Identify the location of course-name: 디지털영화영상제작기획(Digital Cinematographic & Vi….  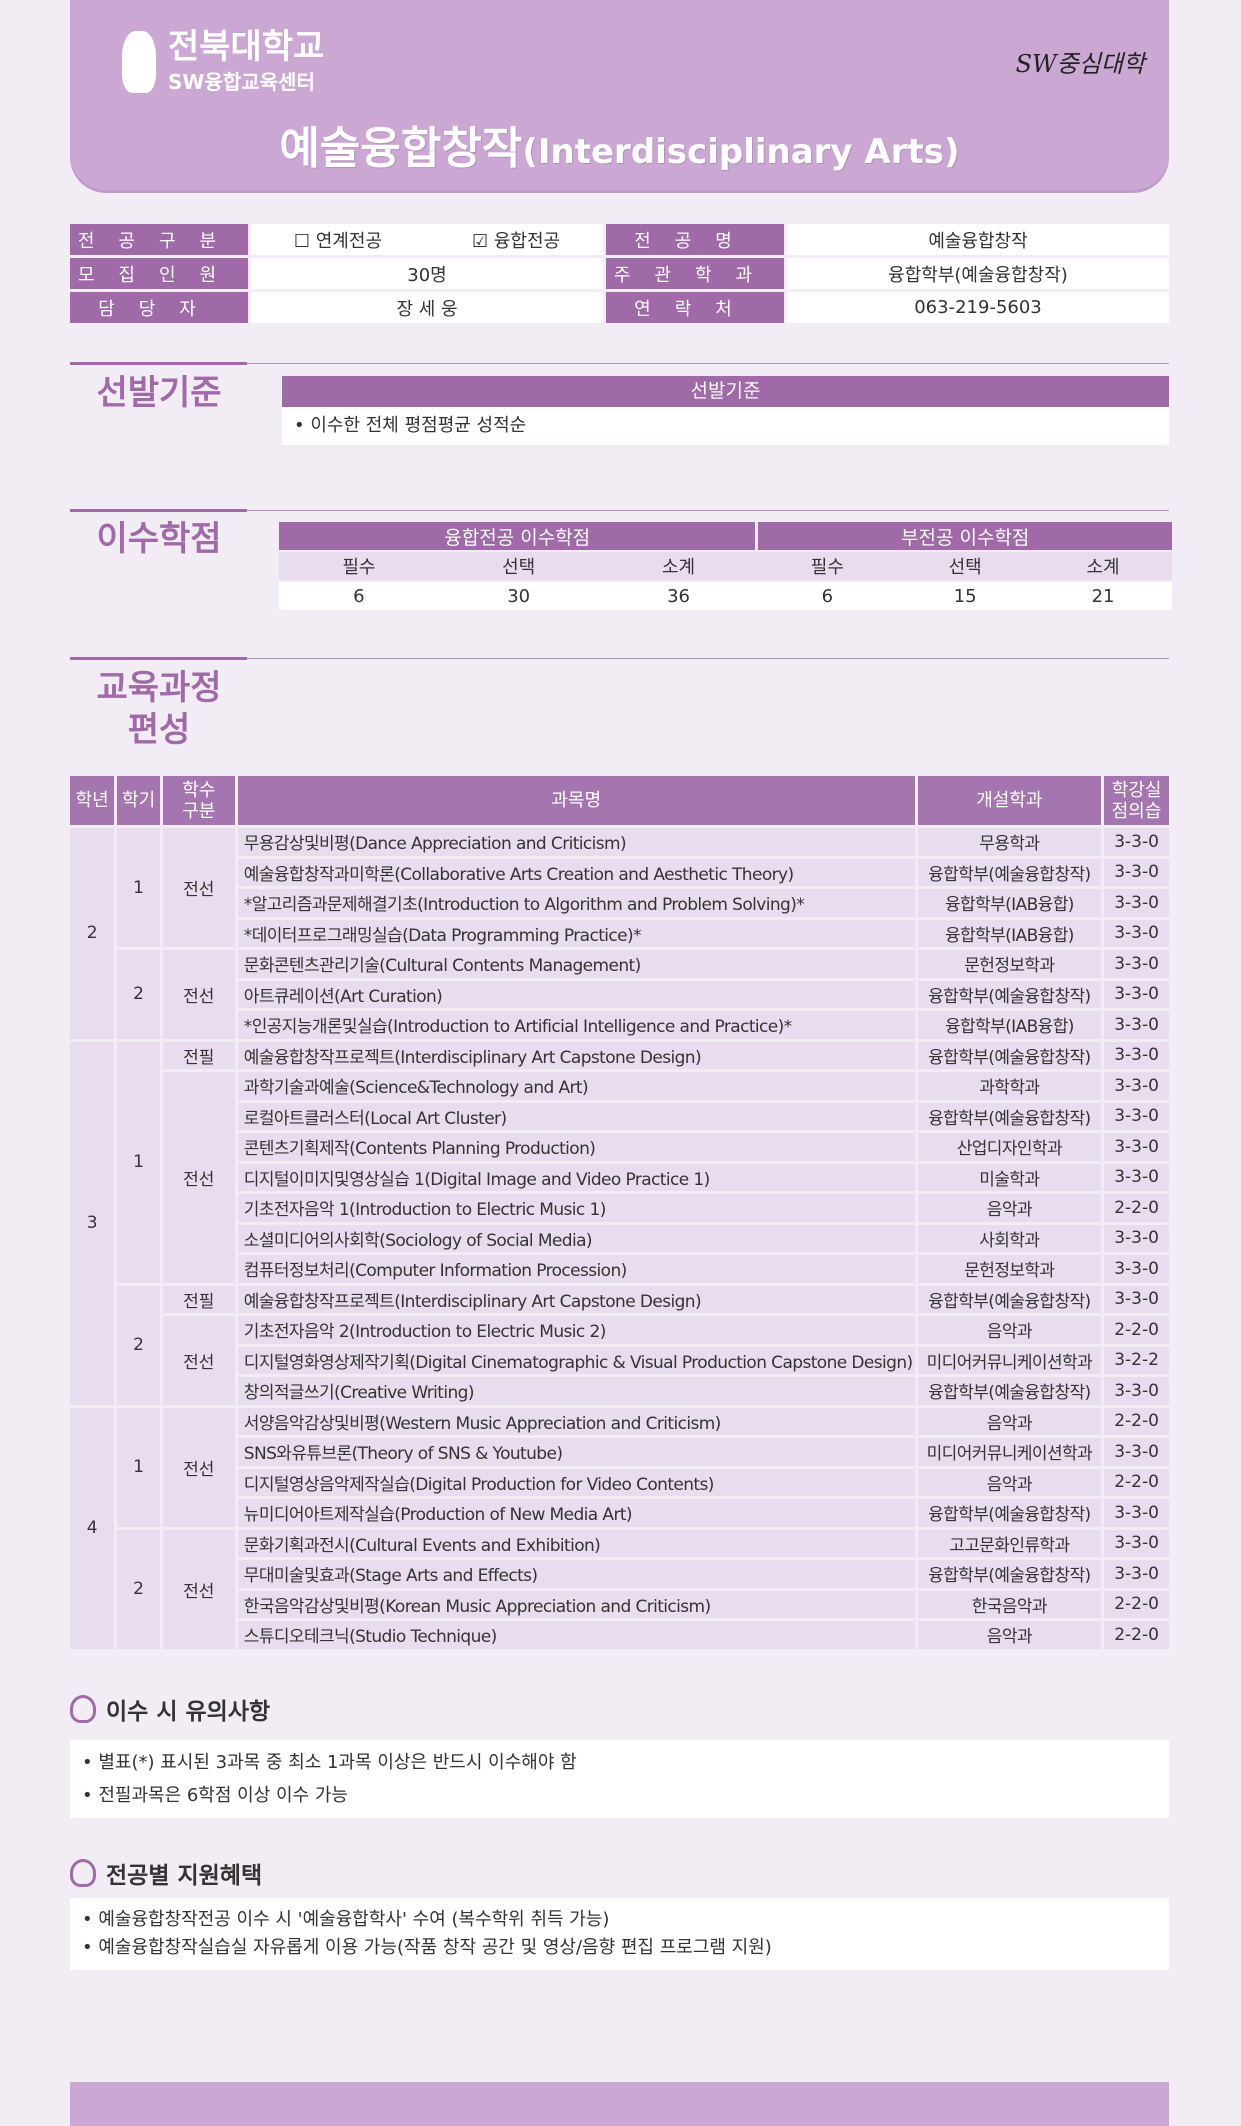
(576, 1360).